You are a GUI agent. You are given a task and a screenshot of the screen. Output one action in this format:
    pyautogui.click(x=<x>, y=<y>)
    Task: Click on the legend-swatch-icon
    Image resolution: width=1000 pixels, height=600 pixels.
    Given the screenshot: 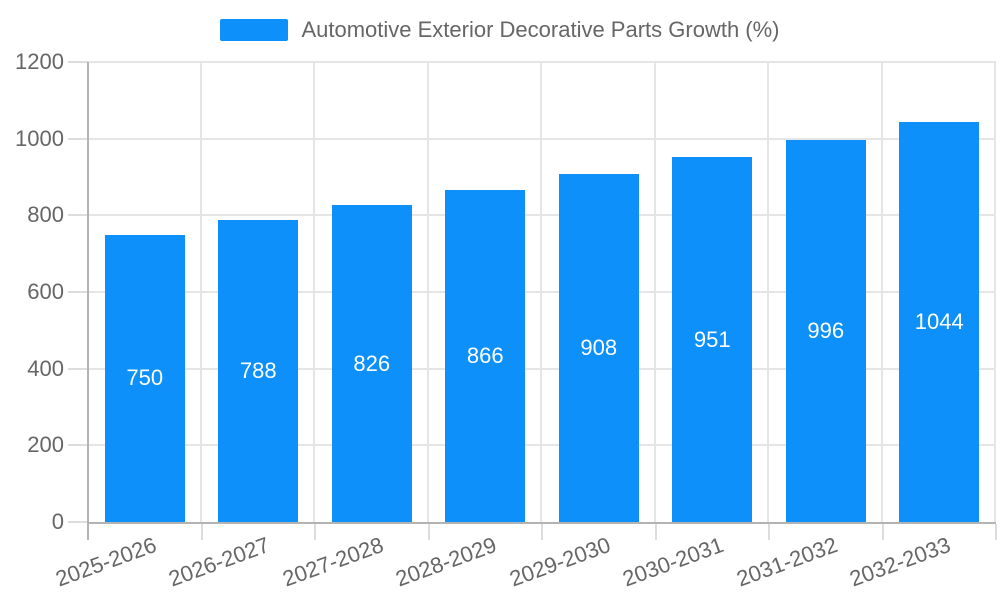 What is the action you would take?
    pyautogui.click(x=254, y=30)
    